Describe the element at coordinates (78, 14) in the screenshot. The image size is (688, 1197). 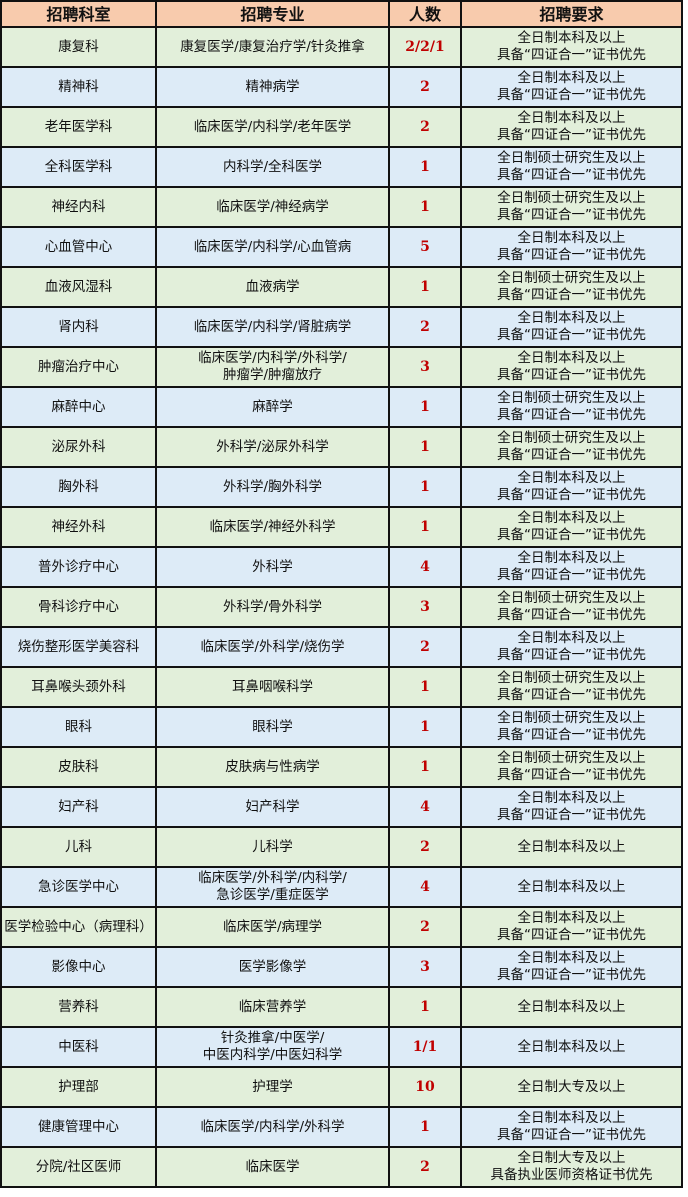
I see `header-department: 招聘科室` at that location.